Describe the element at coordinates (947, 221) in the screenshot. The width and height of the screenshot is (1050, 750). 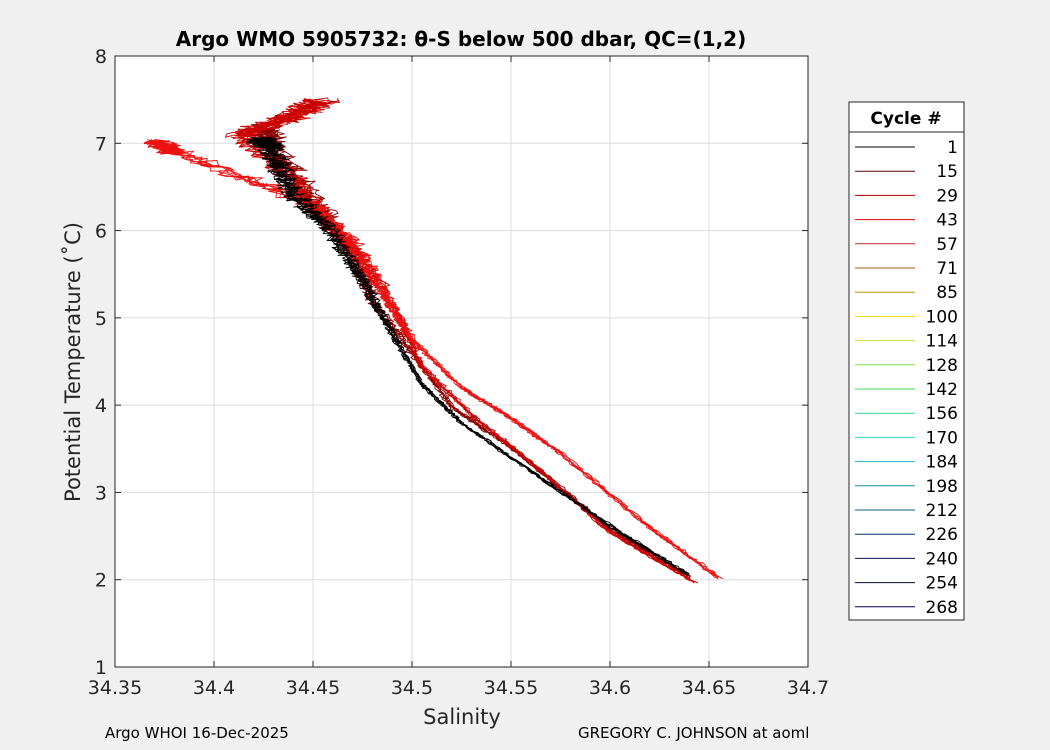
I see `legend-entry-label: 43` at that location.